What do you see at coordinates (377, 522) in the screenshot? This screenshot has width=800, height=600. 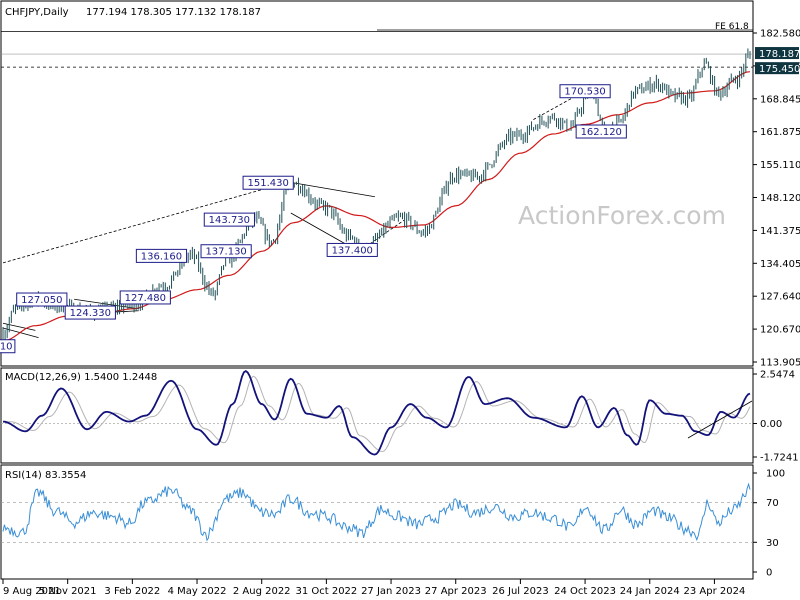 I see `rsi-level-lines` at bounding box center [377, 522].